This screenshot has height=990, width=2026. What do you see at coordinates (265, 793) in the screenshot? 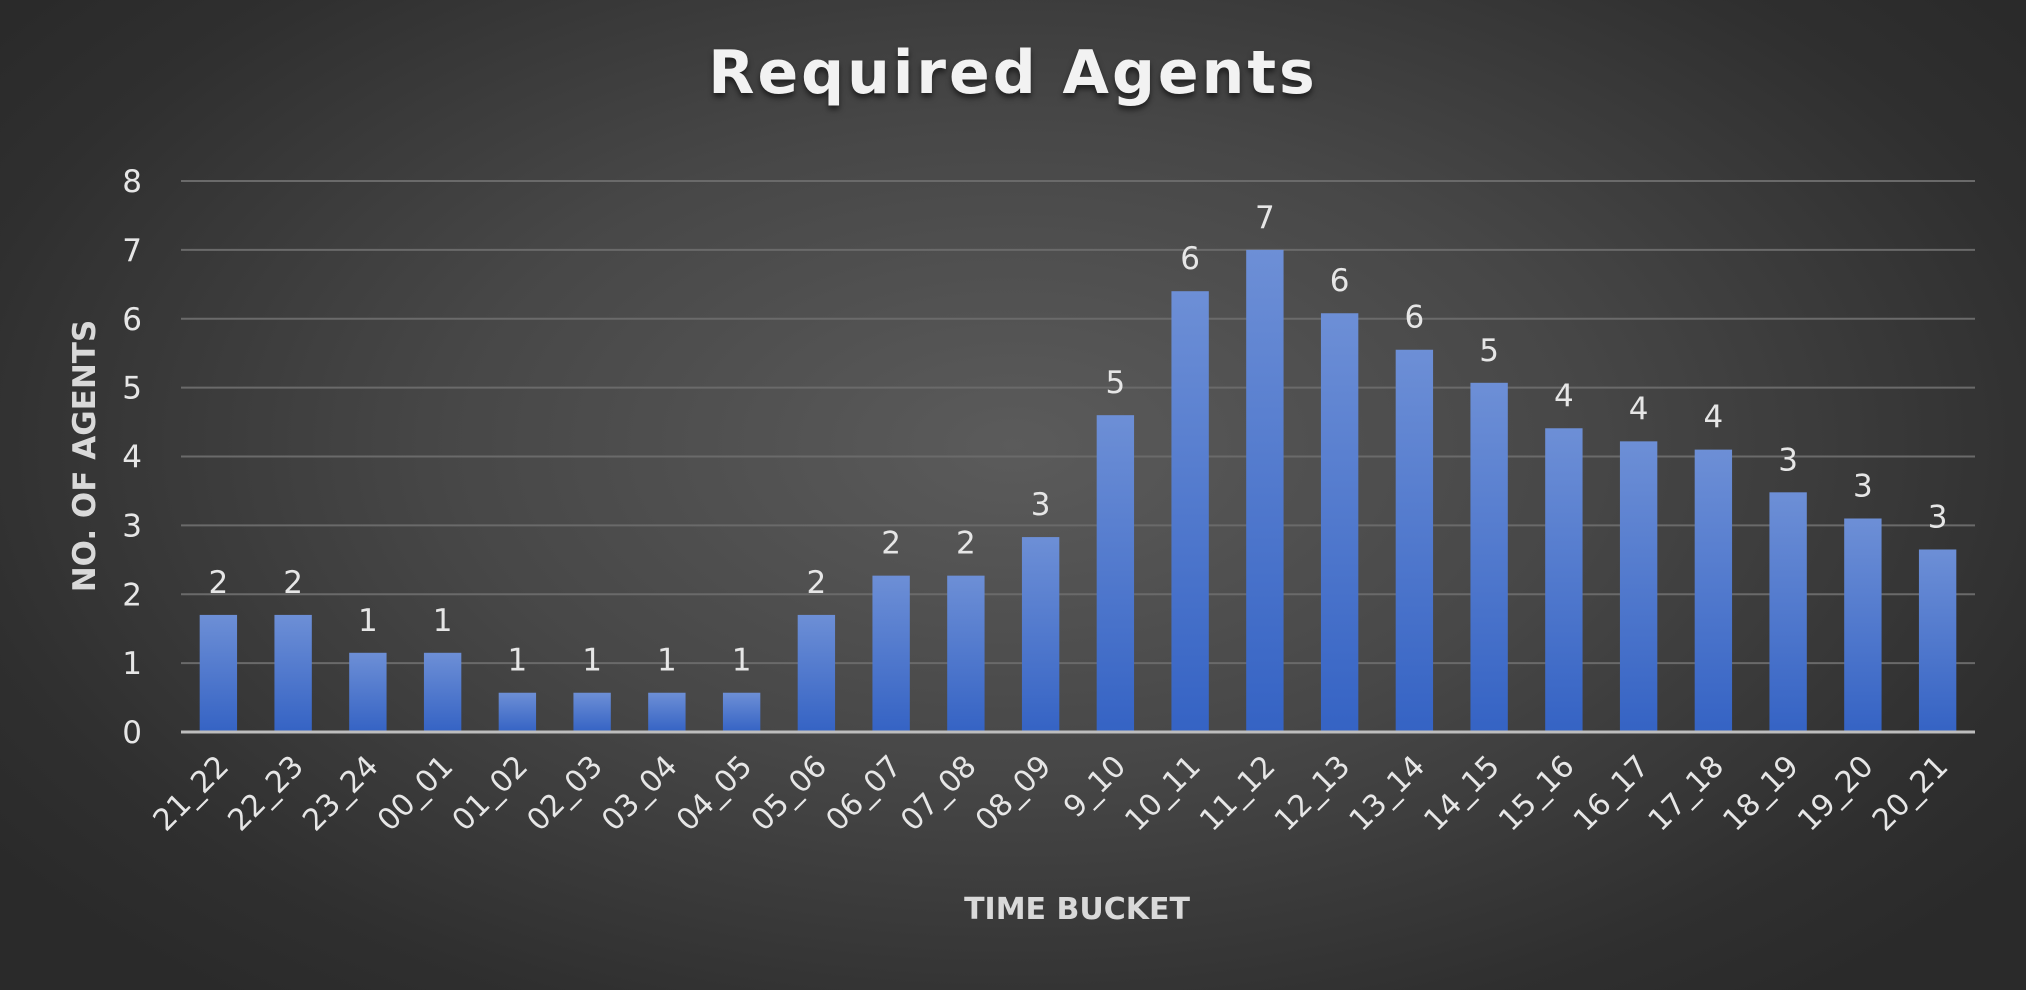
I see `x-tick-label: 22_23` at bounding box center [265, 793].